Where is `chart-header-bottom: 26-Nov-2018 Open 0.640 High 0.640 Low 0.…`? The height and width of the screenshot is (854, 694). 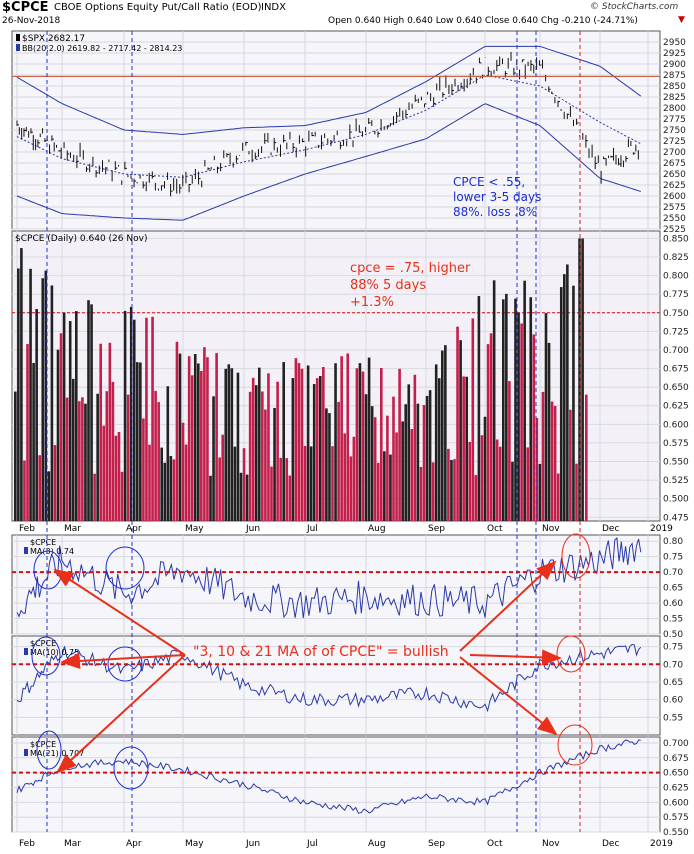
chart-header-bottom: 26-Nov-2018 Open 0.640 High 0.640 Low 0.… is located at coordinates (347, 22).